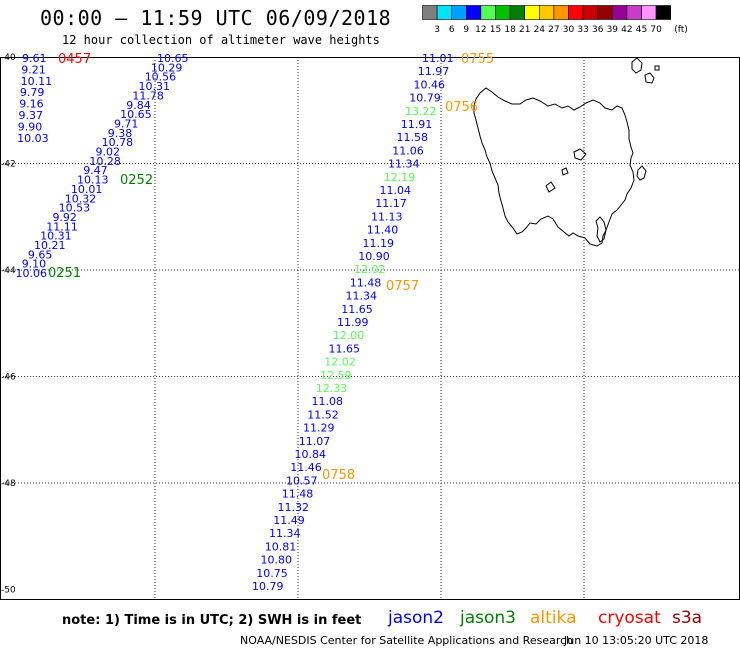 This screenshot has height=650, width=740. Describe the element at coordinates (95, 170) in the screenshot. I see `track-a-swh-value: 9.47` at that location.